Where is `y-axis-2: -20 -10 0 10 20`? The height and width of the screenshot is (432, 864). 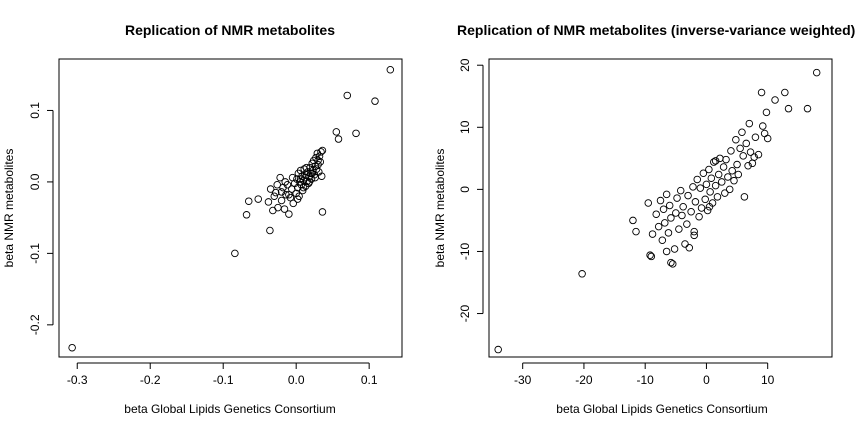 y-axis-2: -20 -10 0 10 20 is located at coordinates (471, 190).